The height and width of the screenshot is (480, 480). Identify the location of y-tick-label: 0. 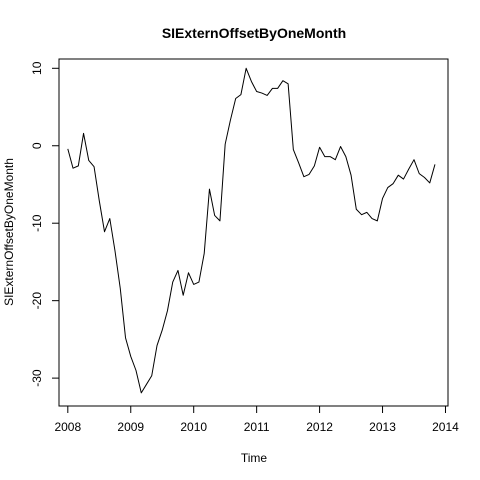
(37, 145).